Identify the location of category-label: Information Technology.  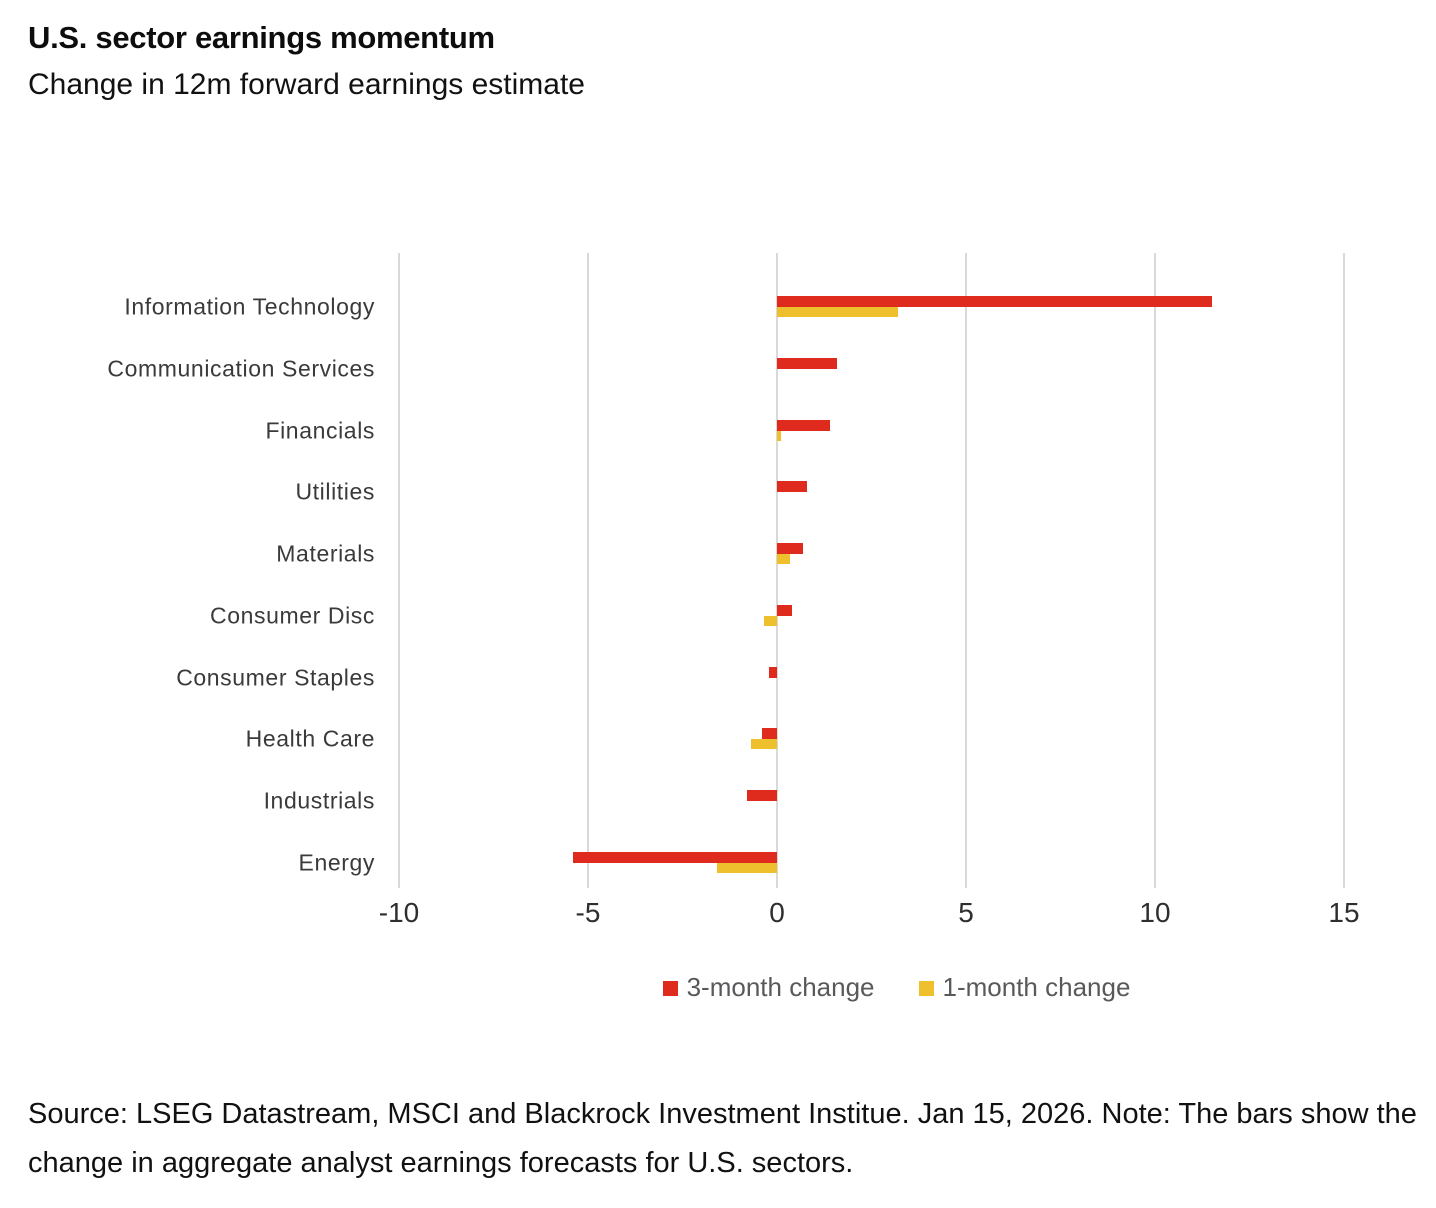
(249, 306).